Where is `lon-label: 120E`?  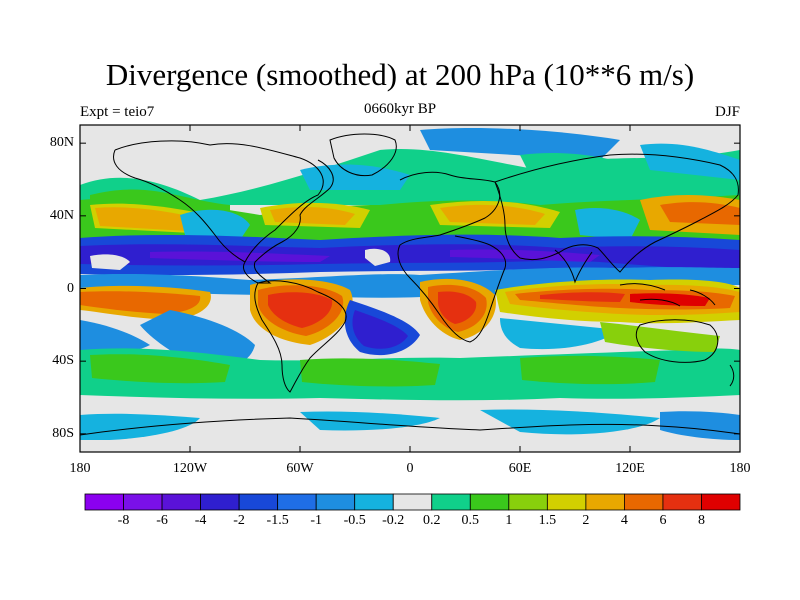
lon-label: 120E is located at coordinates (630, 468).